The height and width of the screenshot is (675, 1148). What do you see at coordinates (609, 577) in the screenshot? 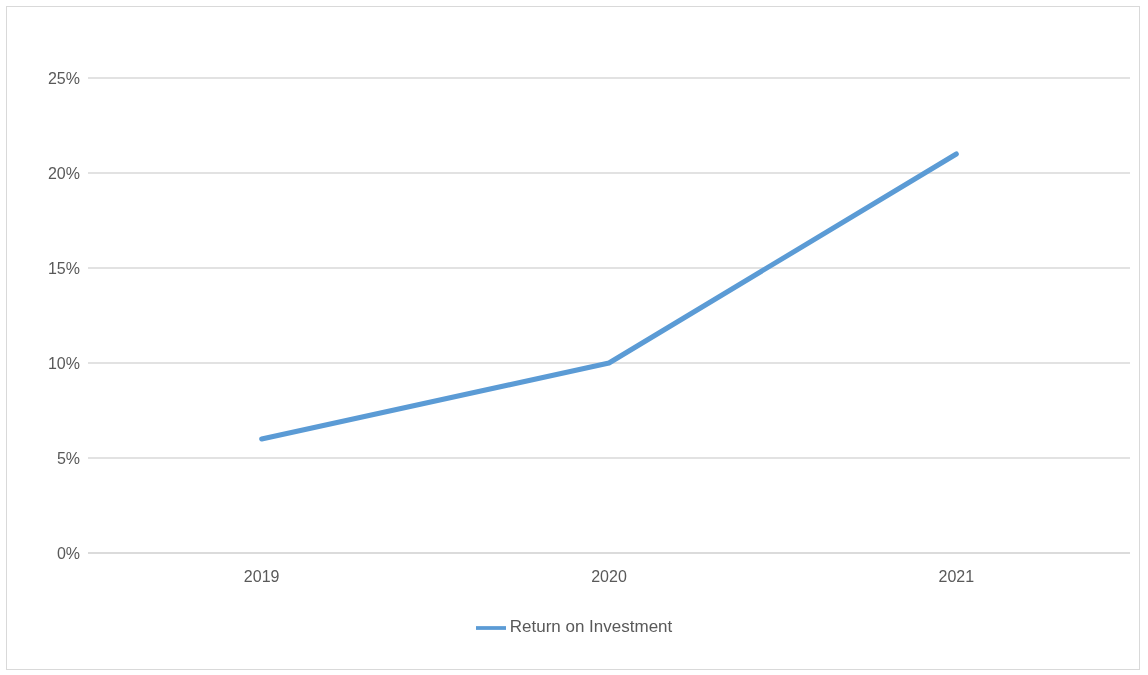
I see `x-tick-label: 2020` at bounding box center [609, 577].